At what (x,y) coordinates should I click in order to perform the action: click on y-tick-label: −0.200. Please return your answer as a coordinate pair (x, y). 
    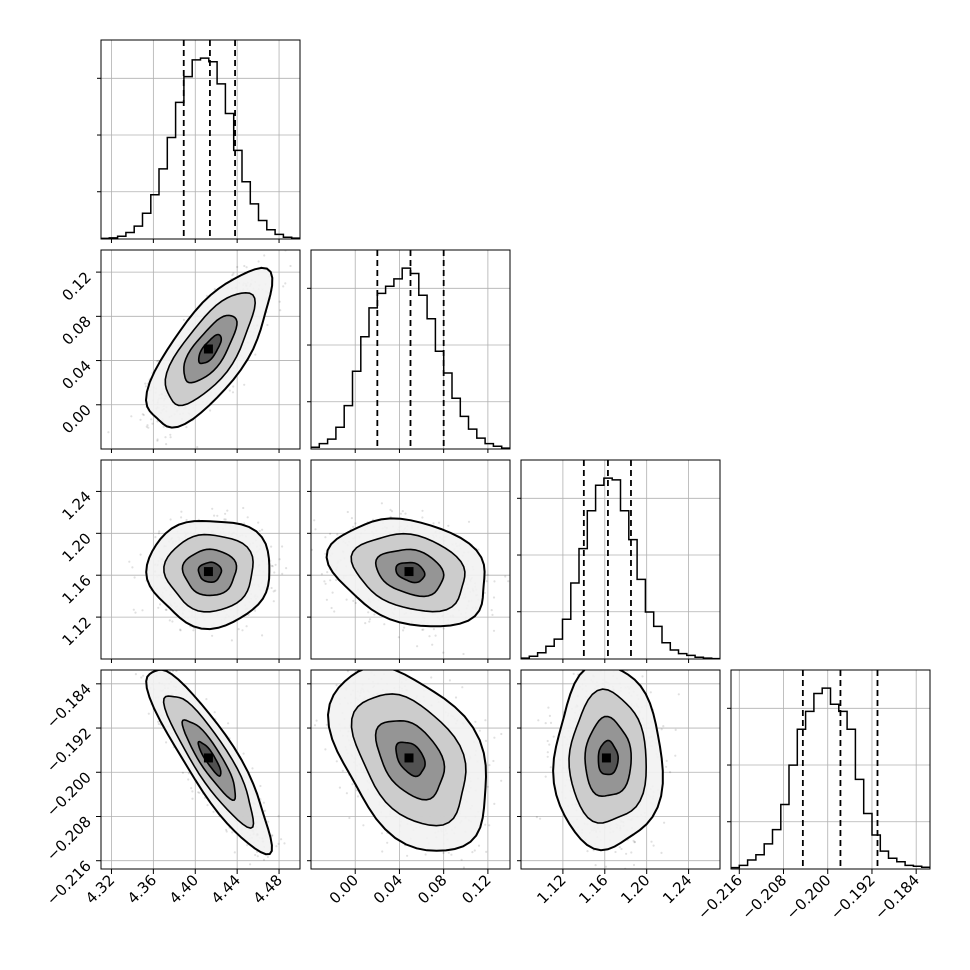
    Looking at the image, I should click on (69, 794).